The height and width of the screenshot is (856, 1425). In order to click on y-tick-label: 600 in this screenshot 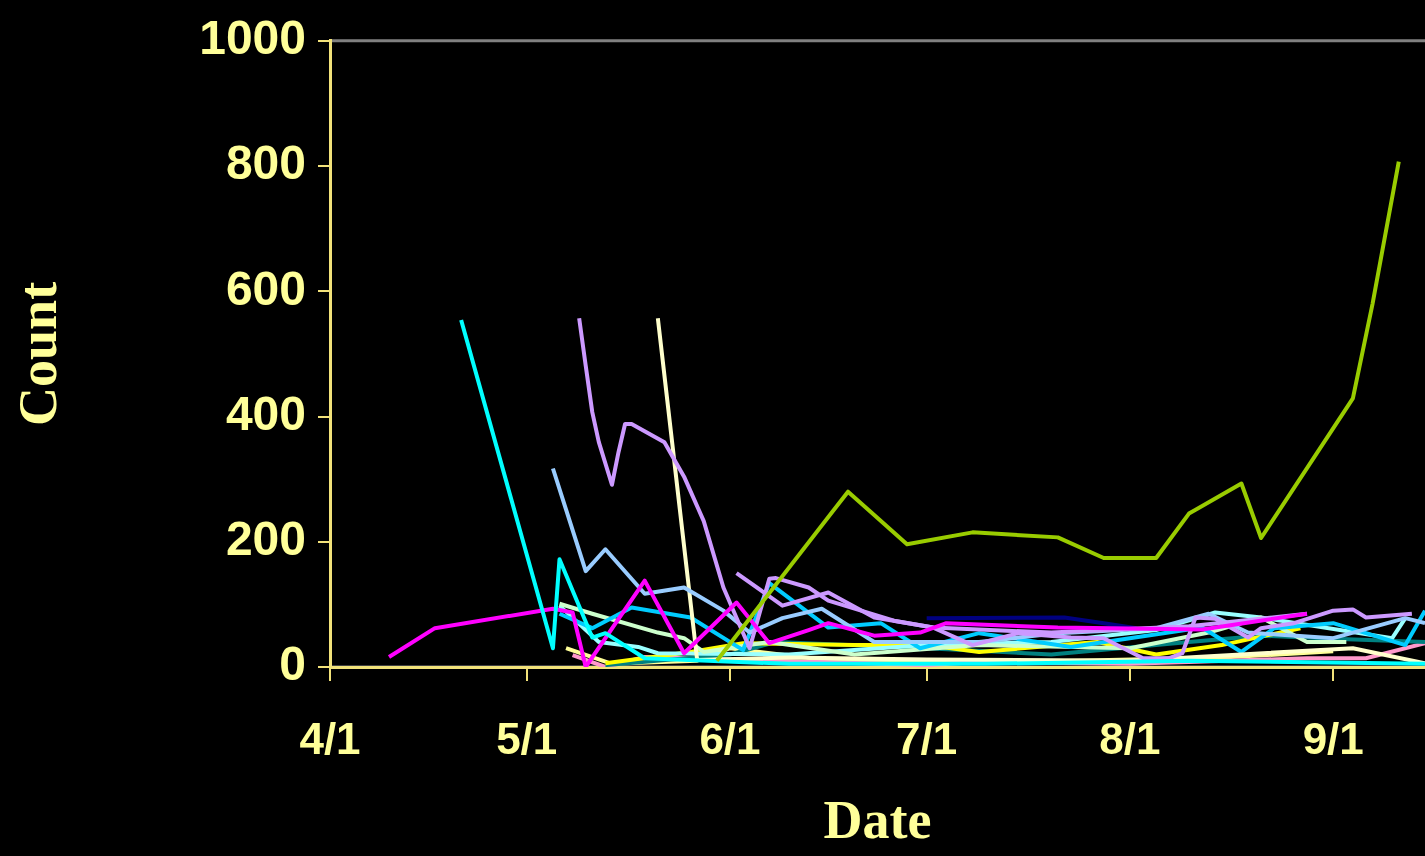, I will do `click(265, 288)`.